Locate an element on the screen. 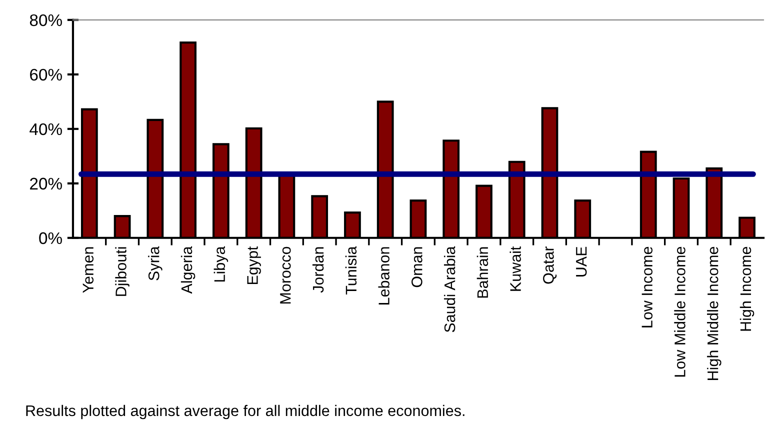  x-tick-label: Kuwait is located at coordinates (515, 268).